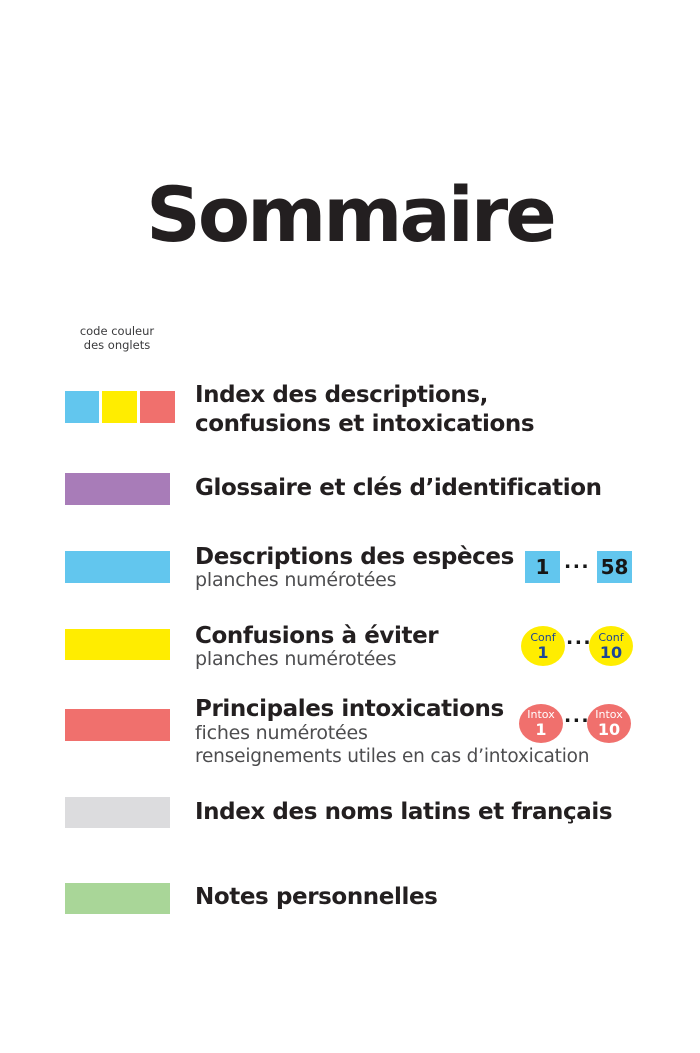 The height and width of the screenshot is (1053, 700). What do you see at coordinates (117, 331) in the screenshot?
I see `legend-caption-line1: code couleur` at bounding box center [117, 331].